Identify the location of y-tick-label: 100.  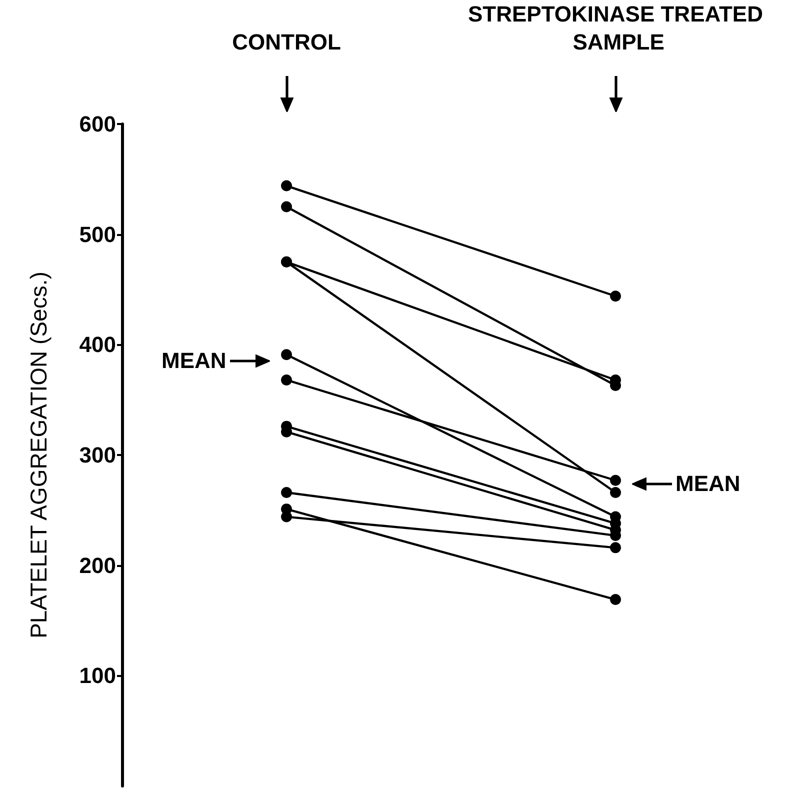
(97, 675).